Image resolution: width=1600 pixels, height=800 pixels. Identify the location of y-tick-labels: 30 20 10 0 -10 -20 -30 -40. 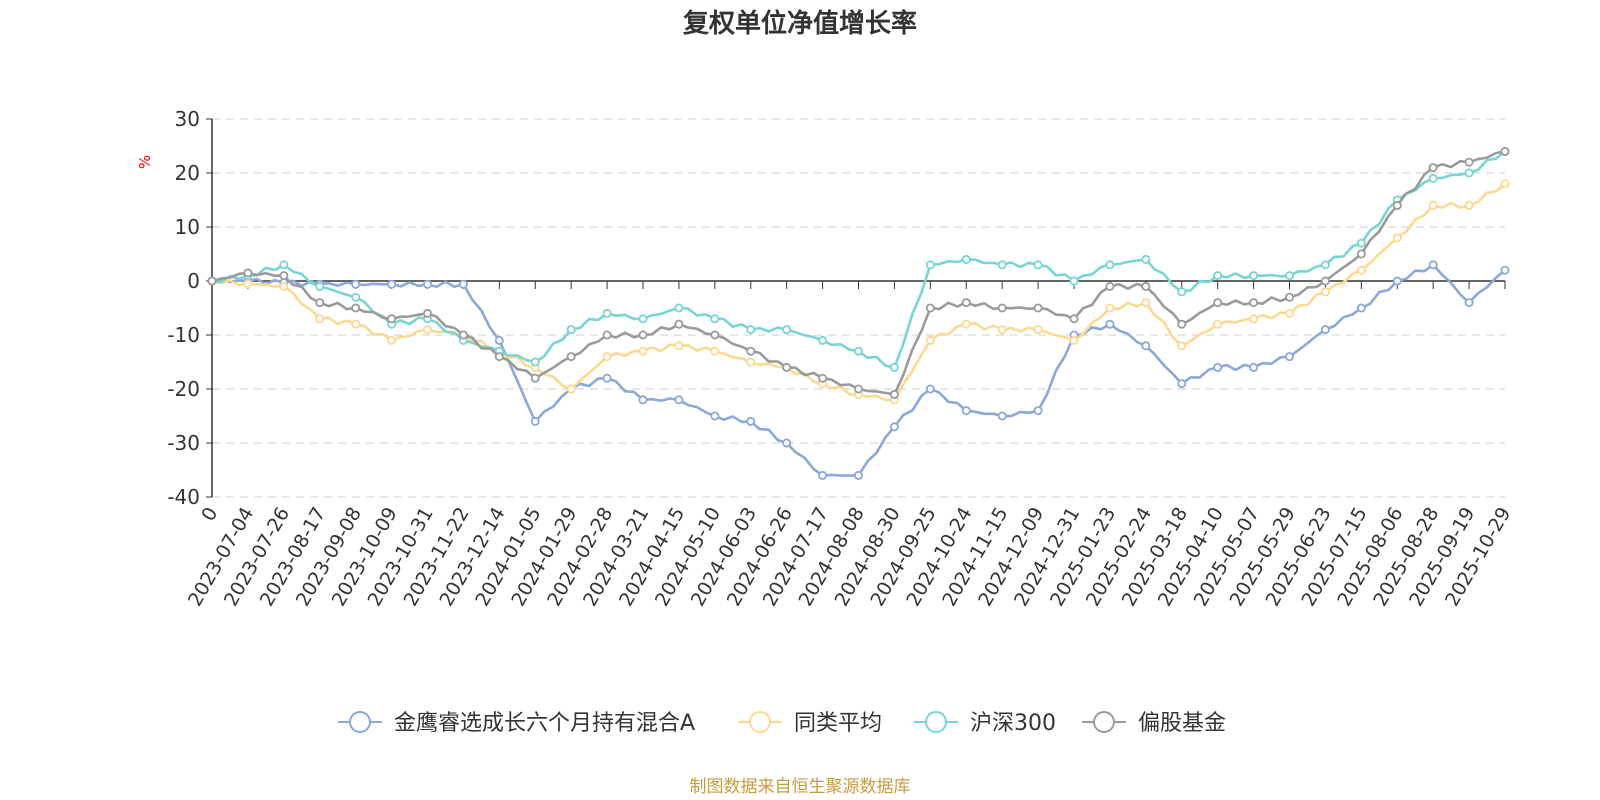
(183, 308).